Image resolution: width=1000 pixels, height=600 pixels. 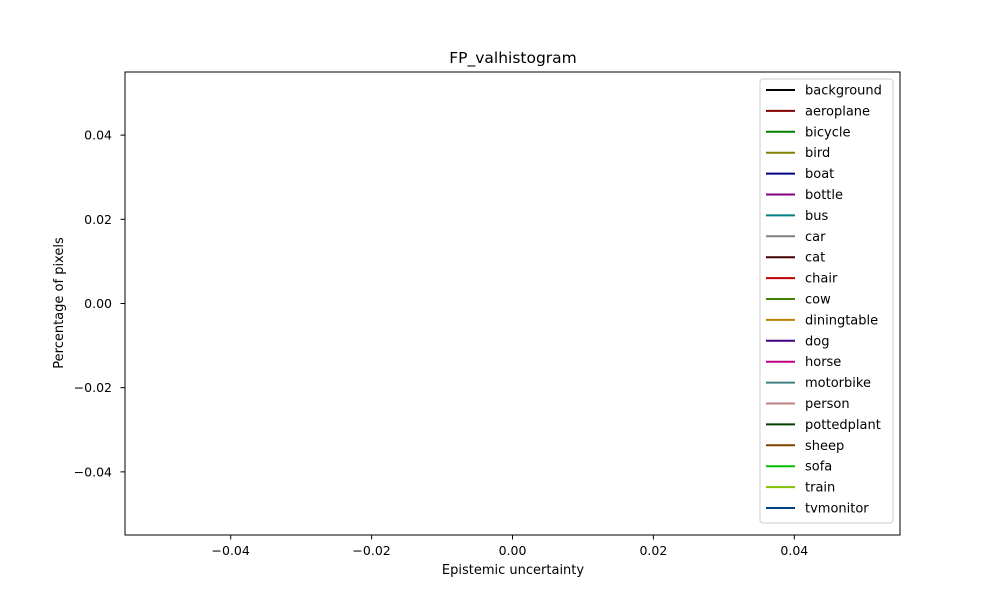 What do you see at coordinates (815, 258) in the screenshot?
I see `legend-label-cat: cat` at bounding box center [815, 258].